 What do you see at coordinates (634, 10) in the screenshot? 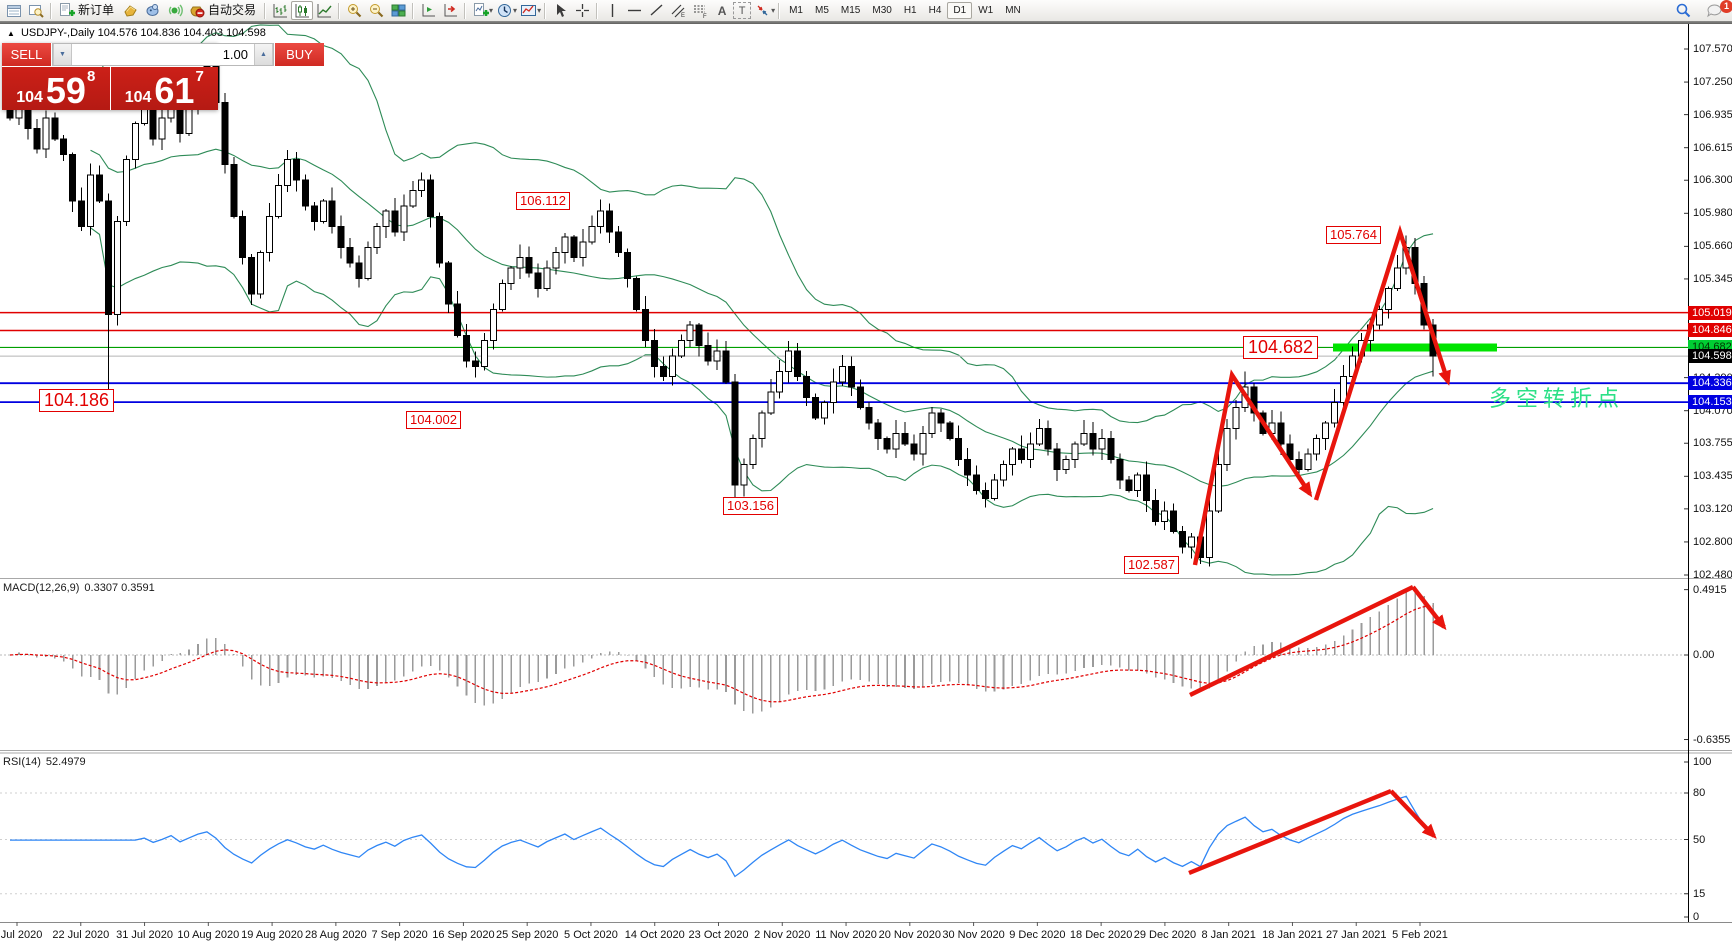
I see `horizontal-line-tool-icon` at bounding box center [634, 10].